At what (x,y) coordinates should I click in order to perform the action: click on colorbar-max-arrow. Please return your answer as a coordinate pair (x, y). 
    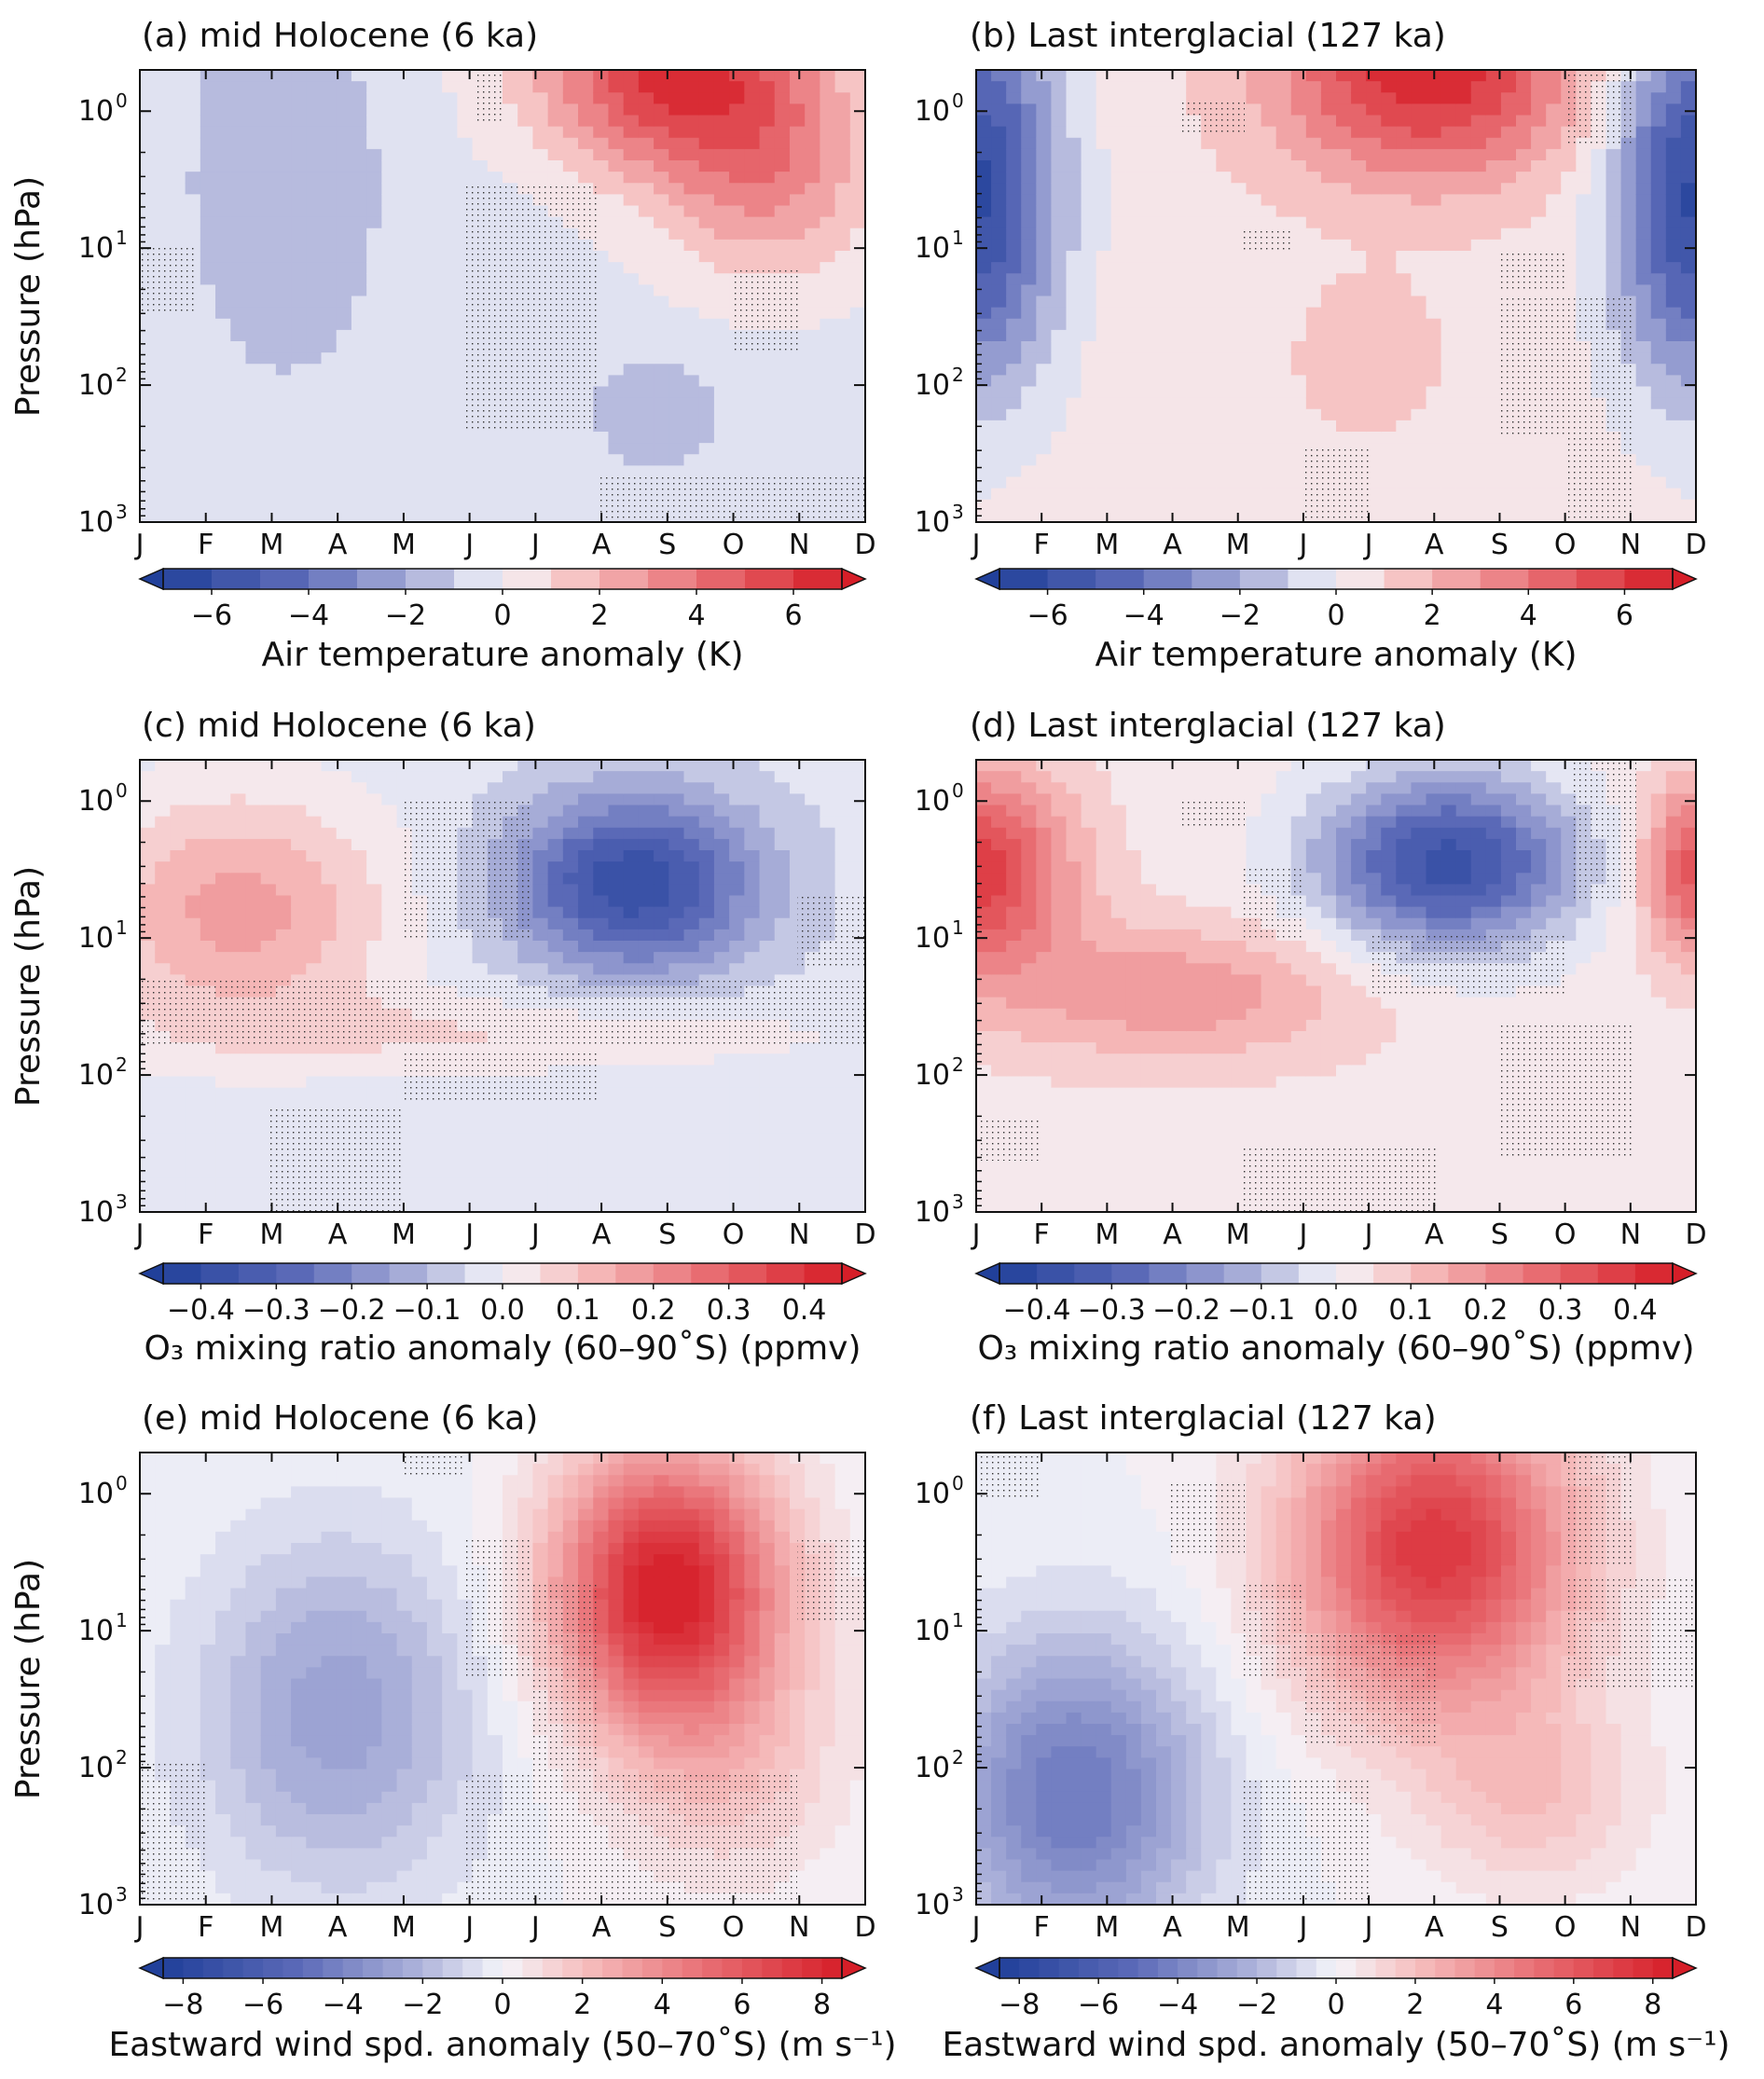
    Looking at the image, I should click on (854, 579).